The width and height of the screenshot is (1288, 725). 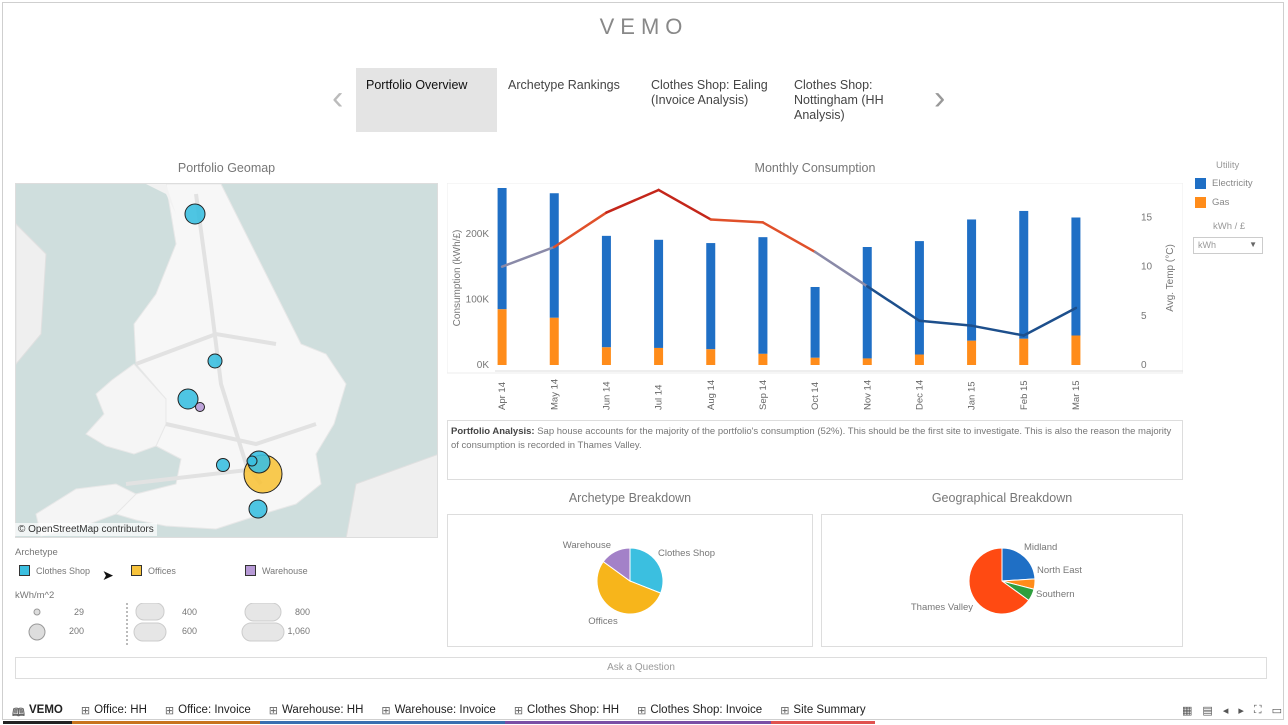 I want to click on pie-label-midland: Midland, so click(x=1040, y=547).